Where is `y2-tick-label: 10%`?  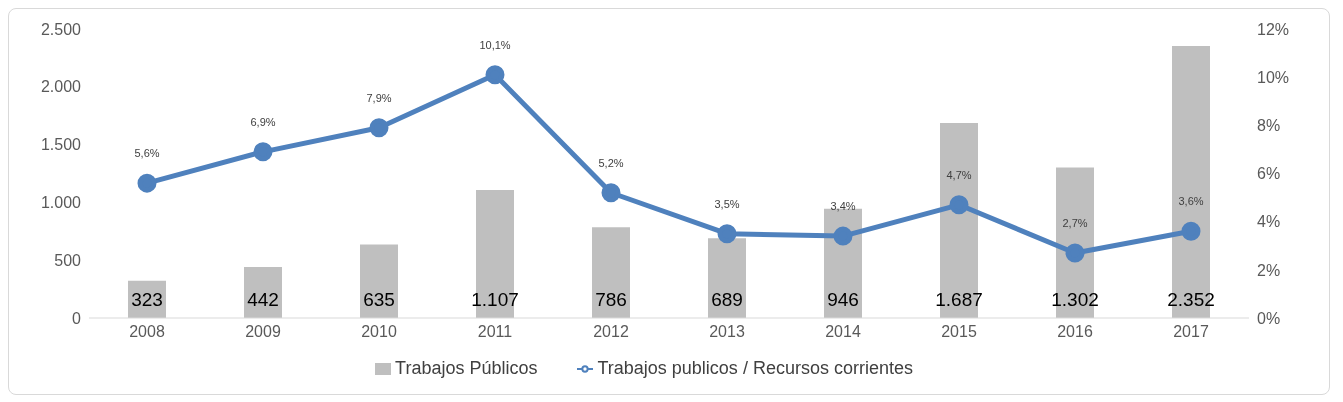 y2-tick-label: 10% is located at coordinates (1273, 77).